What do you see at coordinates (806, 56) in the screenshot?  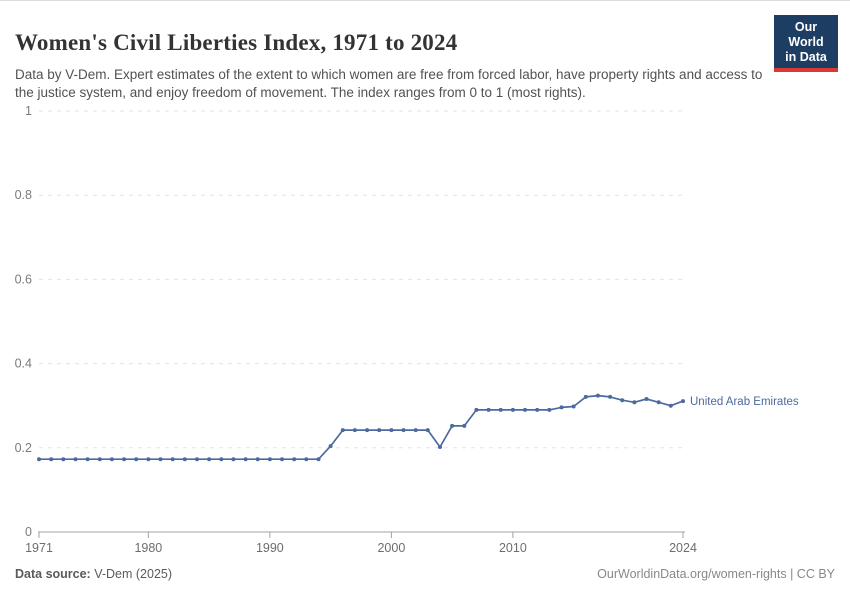 I see `owid-logo-line2: in Data` at bounding box center [806, 56].